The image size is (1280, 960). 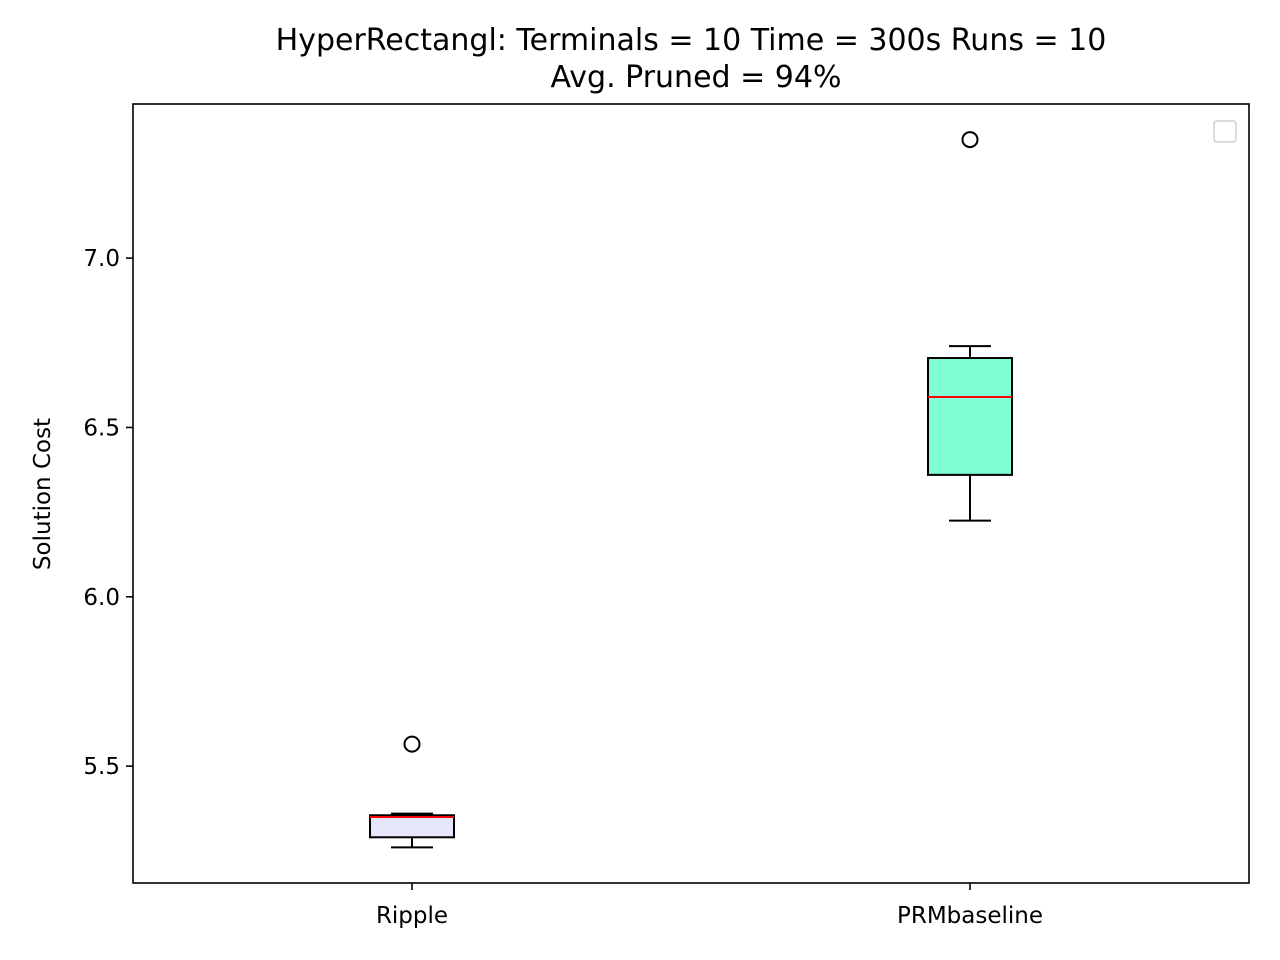 What do you see at coordinates (412, 916) in the screenshot?
I see `x-tick-label: Ripple` at bounding box center [412, 916].